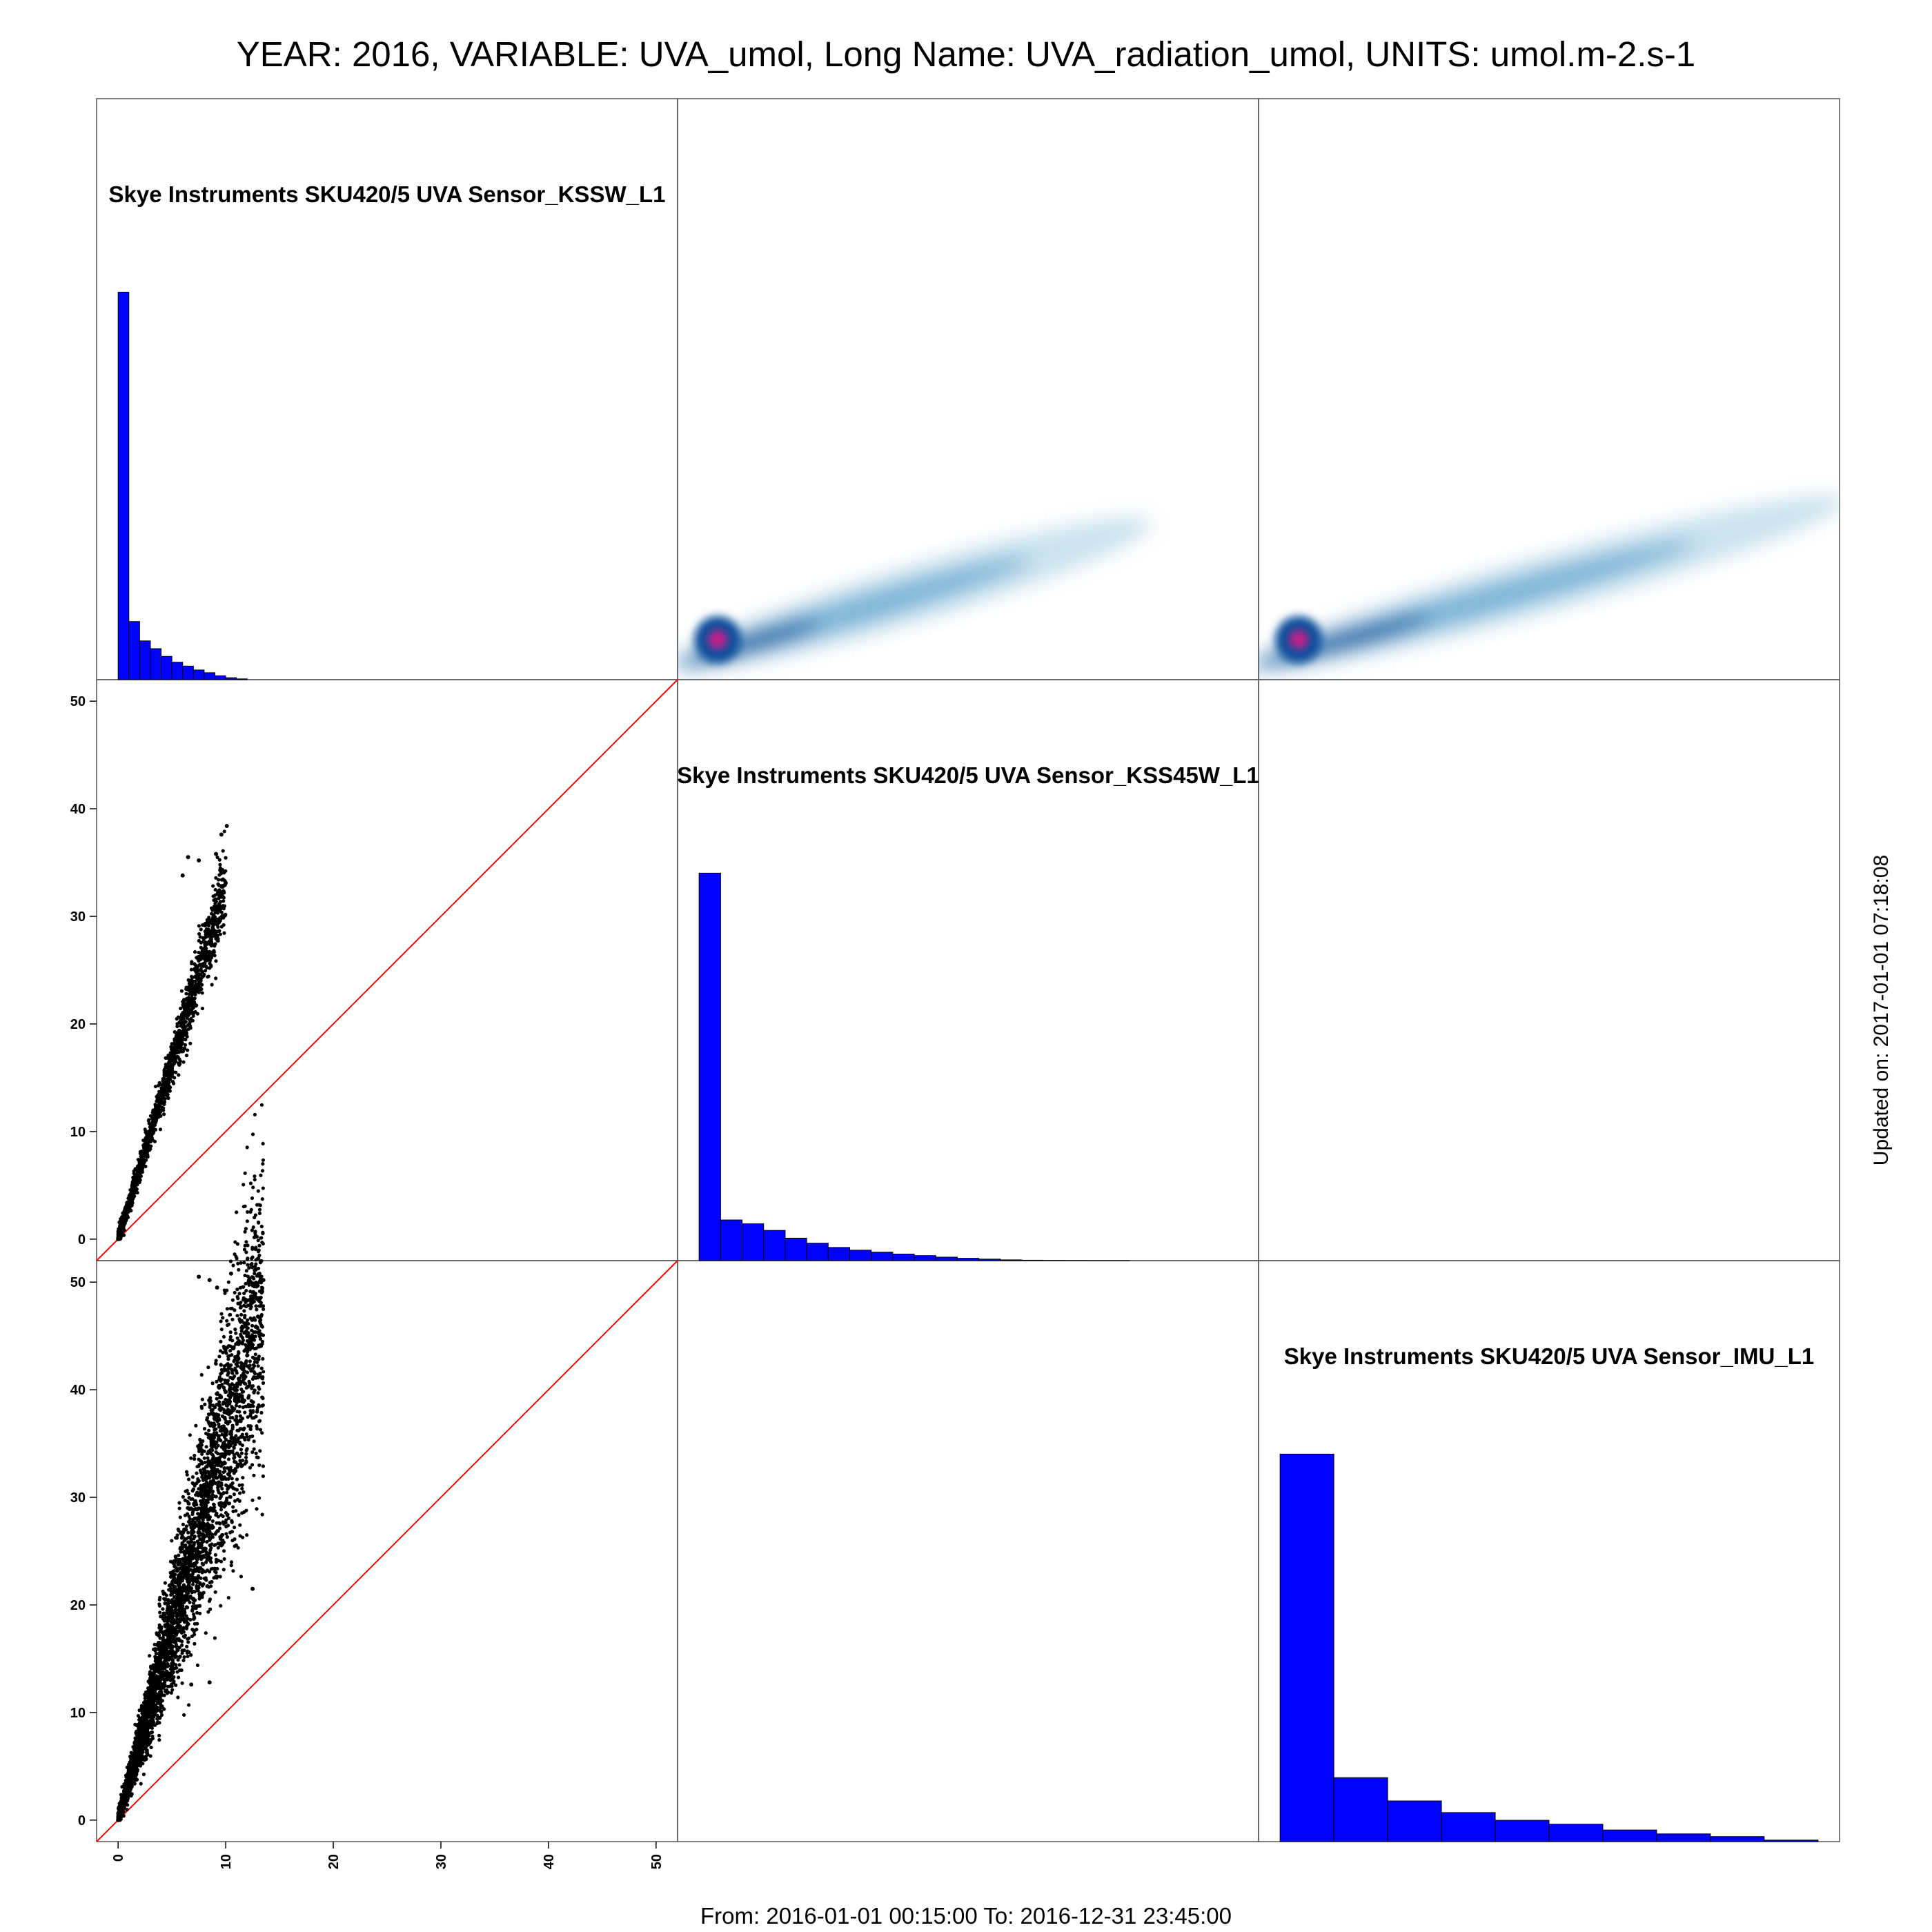 The height and width of the screenshot is (1932, 1932). What do you see at coordinates (387, 1472) in the screenshot?
I see `scatter-panel` at bounding box center [387, 1472].